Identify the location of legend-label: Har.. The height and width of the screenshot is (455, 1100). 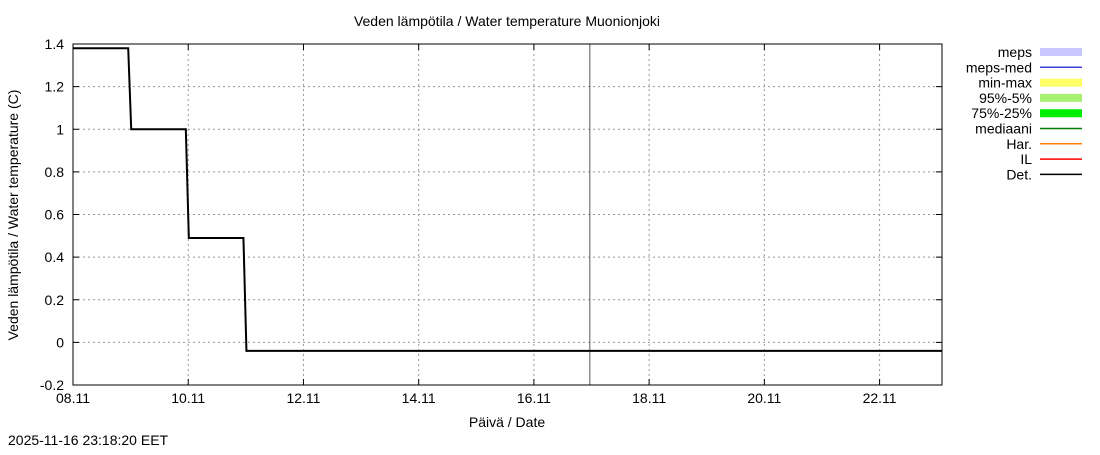
(1019, 144).